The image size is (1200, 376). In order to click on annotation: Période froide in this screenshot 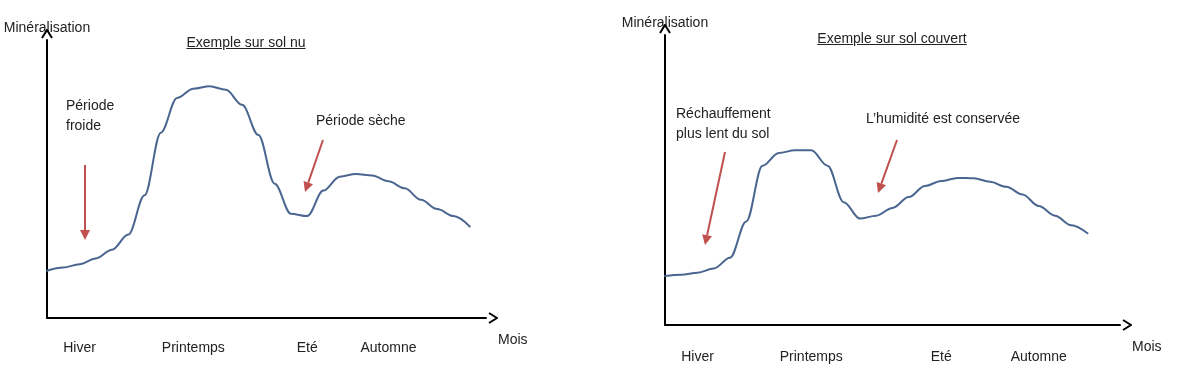, I will do `click(91, 115)`.